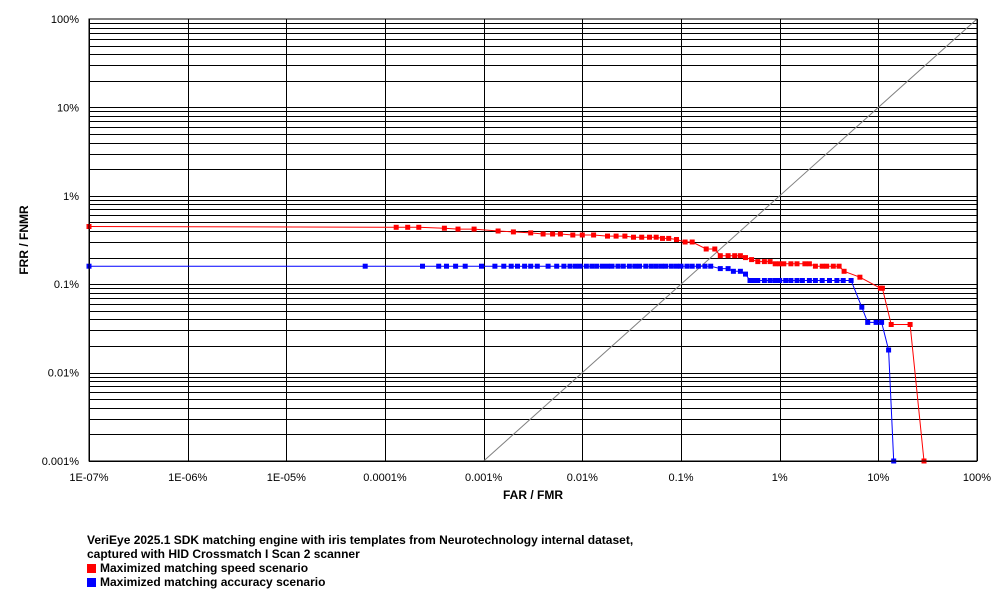 Image resolution: width=1005 pixels, height=600 pixels. Describe the element at coordinates (187, 478) in the screenshot. I see `x-tick-label: 1E-06%` at that location.